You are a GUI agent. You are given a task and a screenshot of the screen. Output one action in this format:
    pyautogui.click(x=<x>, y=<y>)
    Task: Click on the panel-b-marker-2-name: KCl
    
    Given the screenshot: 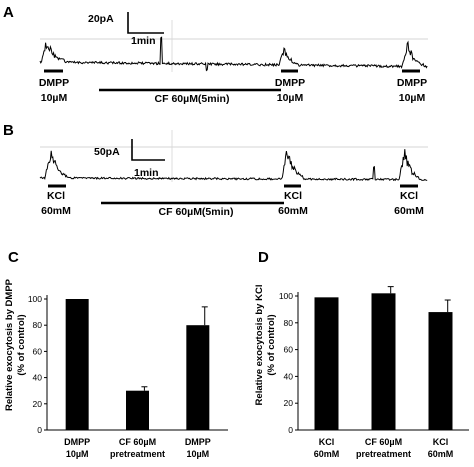 What is the action you would take?
    pyautogui.click(x=293, y=196)
    